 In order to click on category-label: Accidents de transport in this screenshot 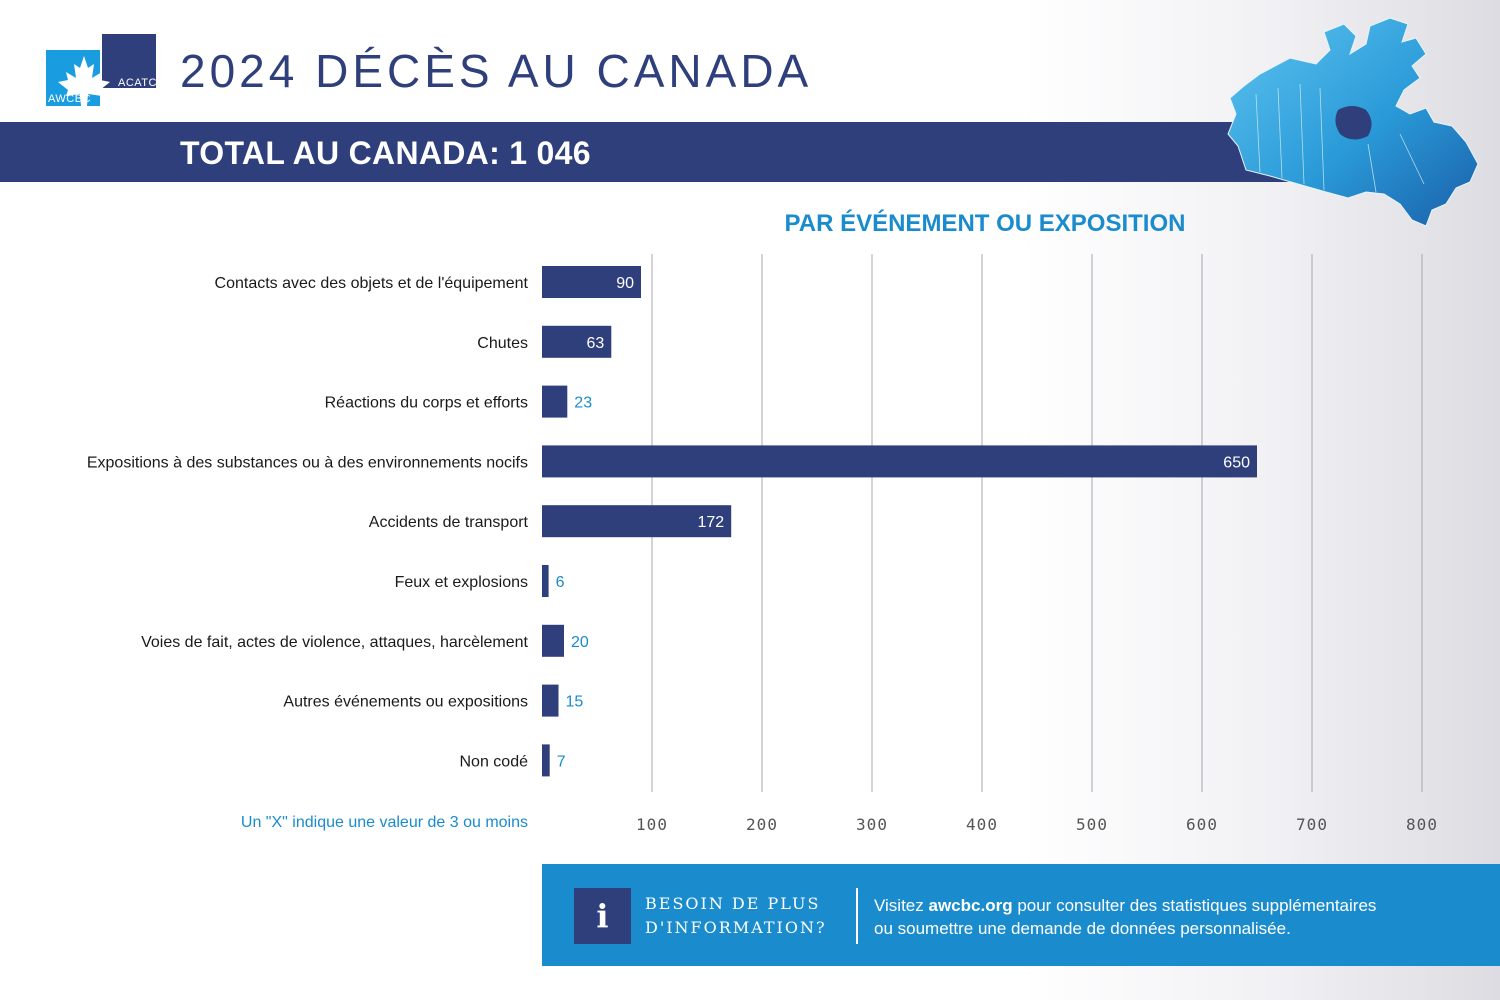, I will do `click(449, 522)`.